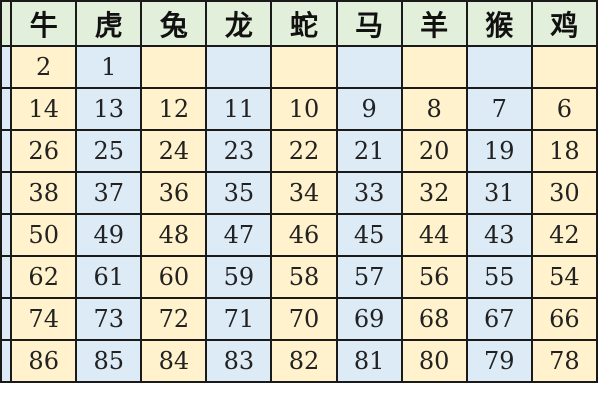 Image resolution: width=600 pixels, height=400 pixels. I want to click on number-cell: 18, so click(564, 151).